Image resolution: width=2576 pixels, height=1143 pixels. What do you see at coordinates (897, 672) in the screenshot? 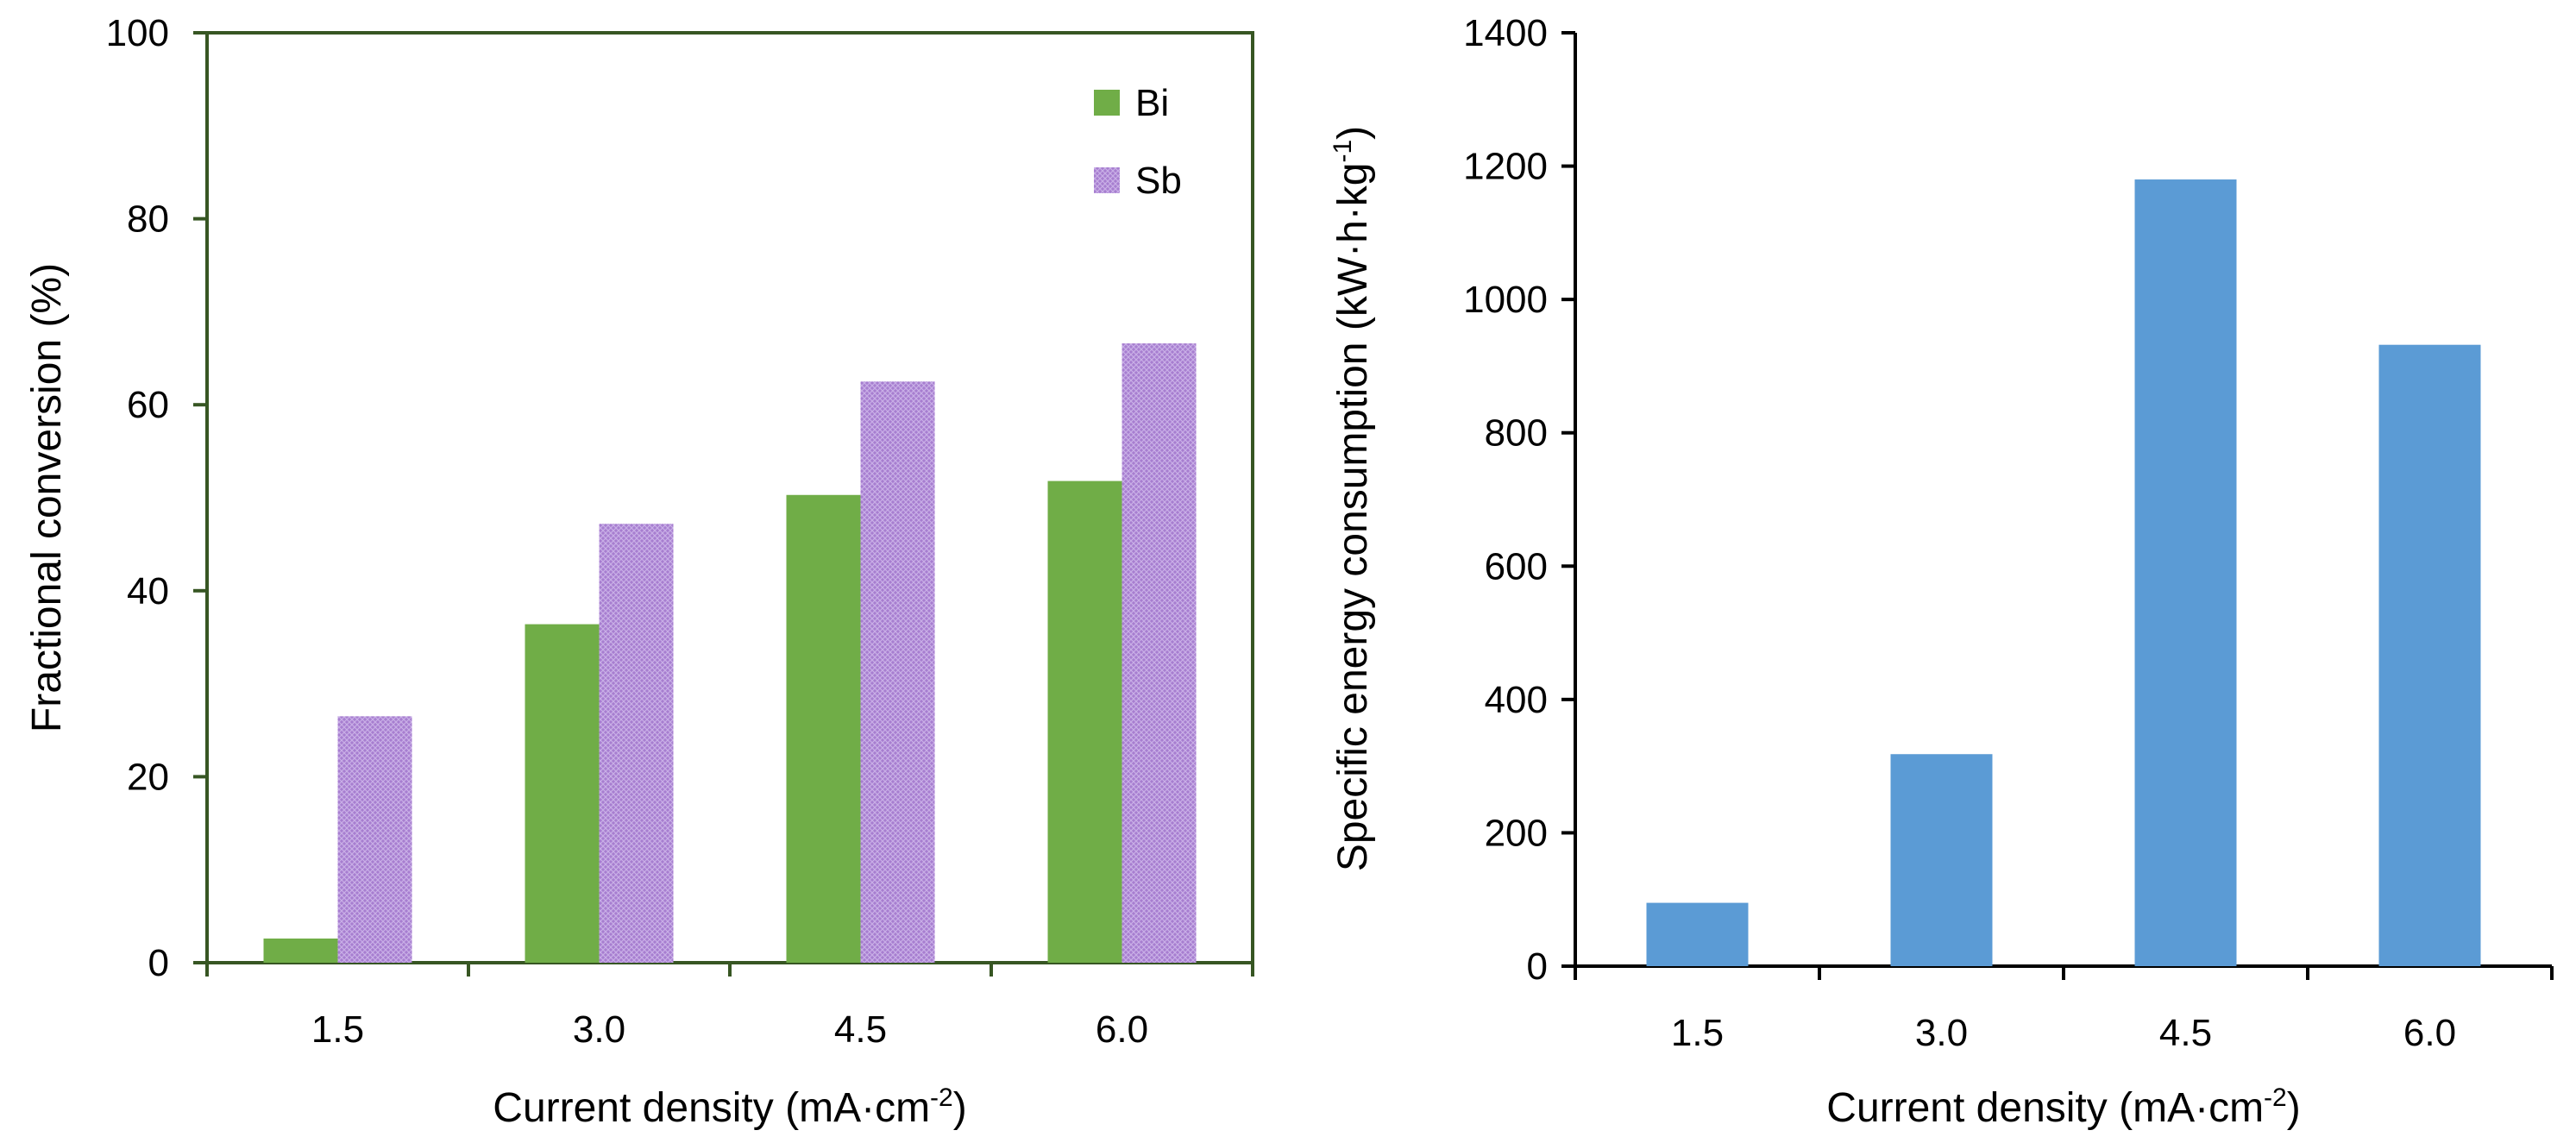
I see `bar-sb-4.5` at bounding box center [897, 672].